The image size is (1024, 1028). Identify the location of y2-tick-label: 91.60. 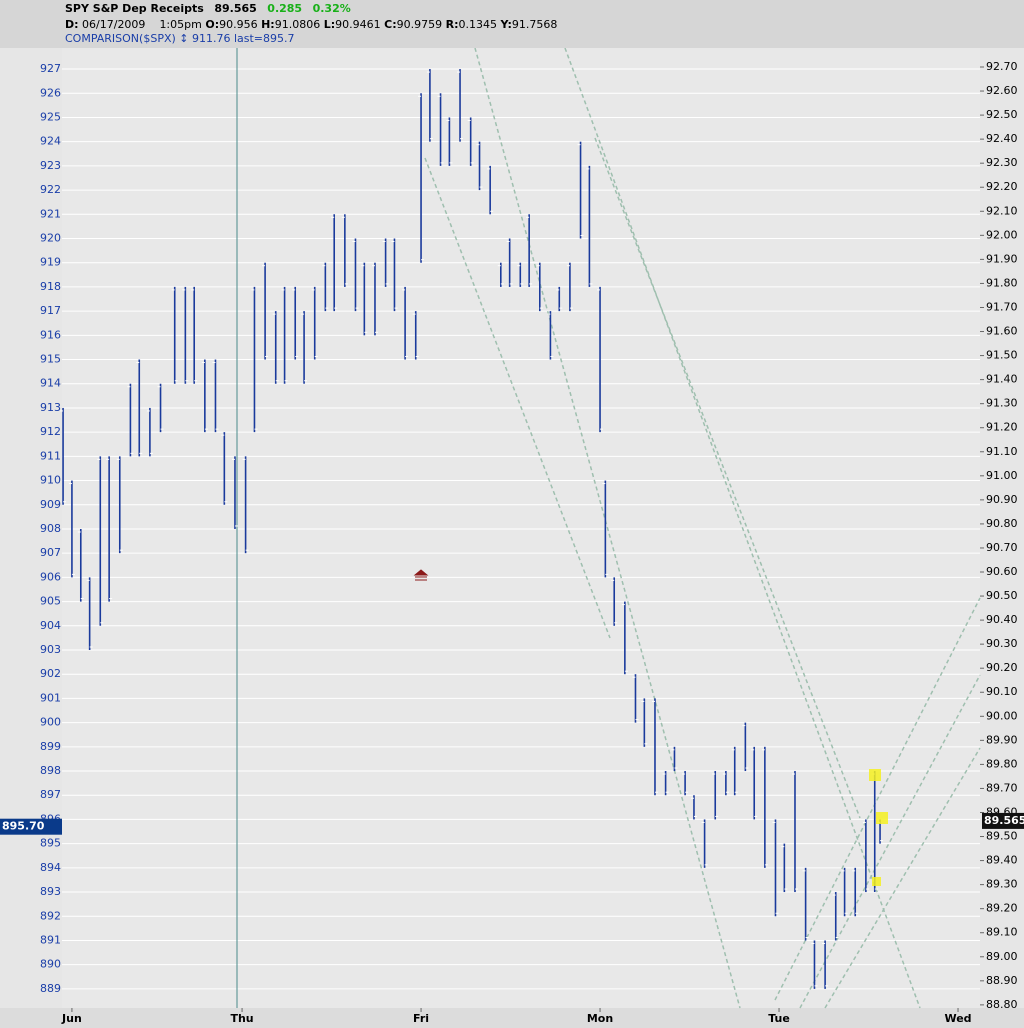
(1002, 331).